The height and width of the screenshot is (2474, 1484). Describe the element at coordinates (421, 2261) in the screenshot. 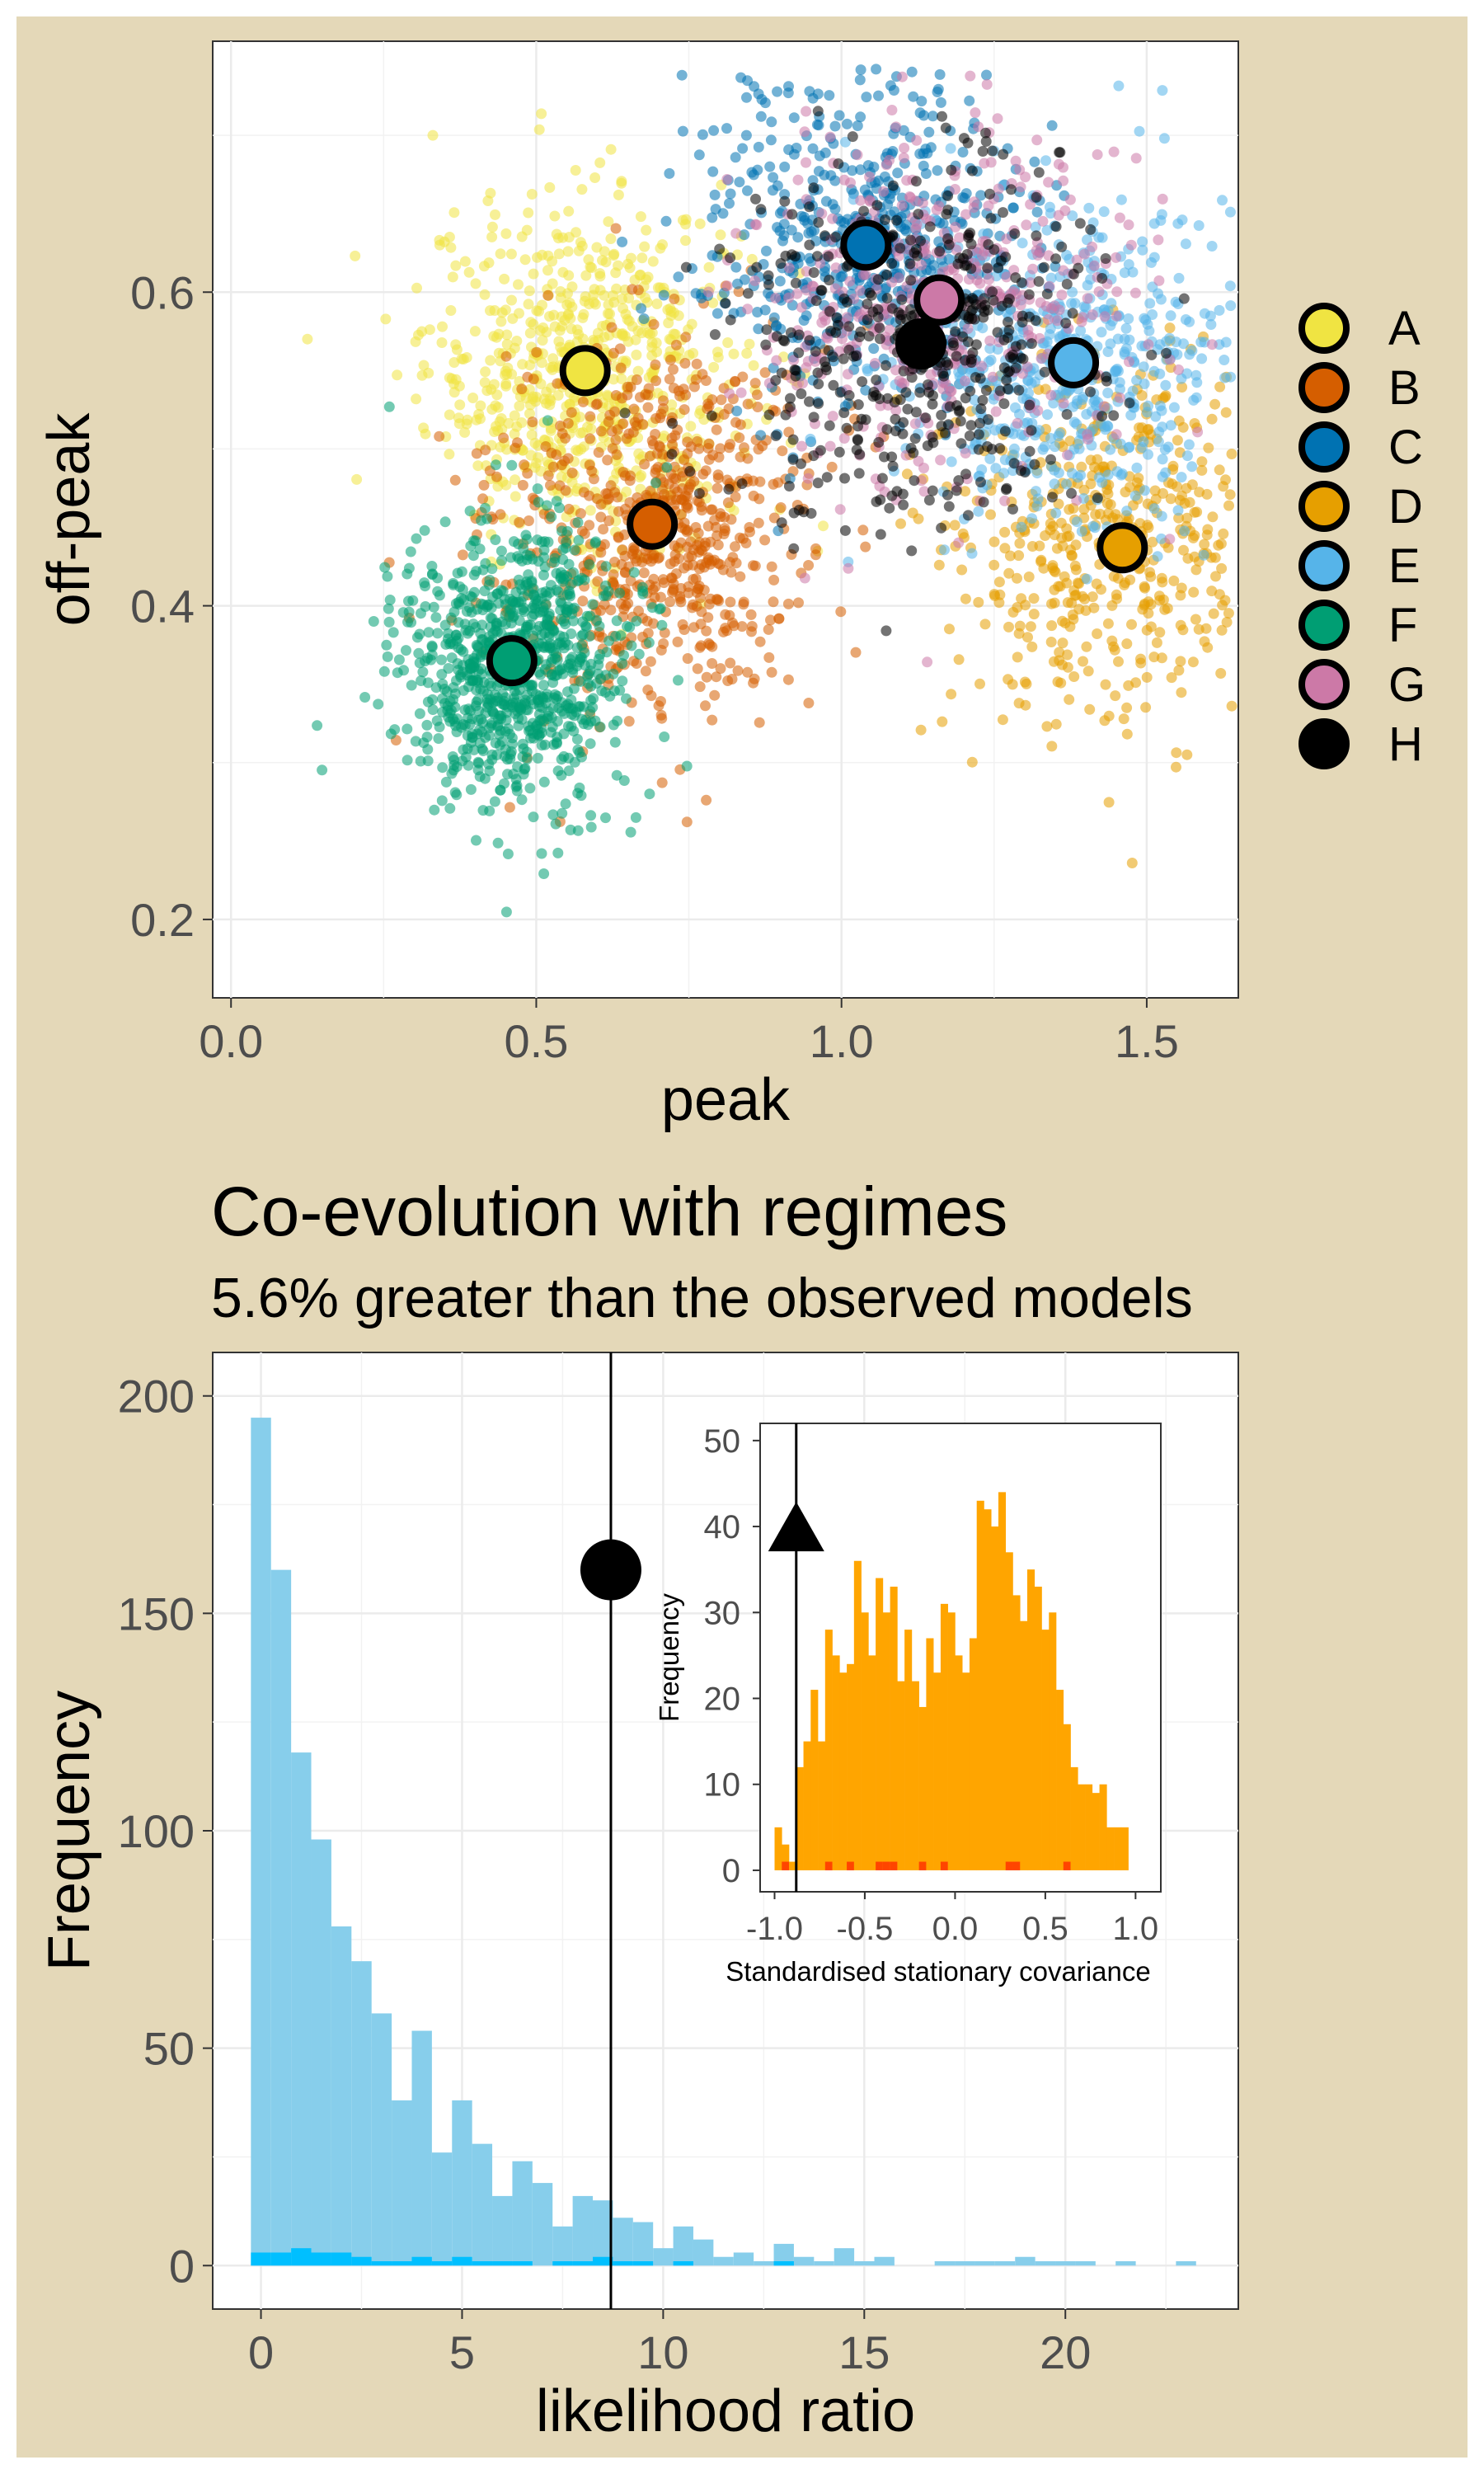

I see `histogram-bar-overlay` at that location.